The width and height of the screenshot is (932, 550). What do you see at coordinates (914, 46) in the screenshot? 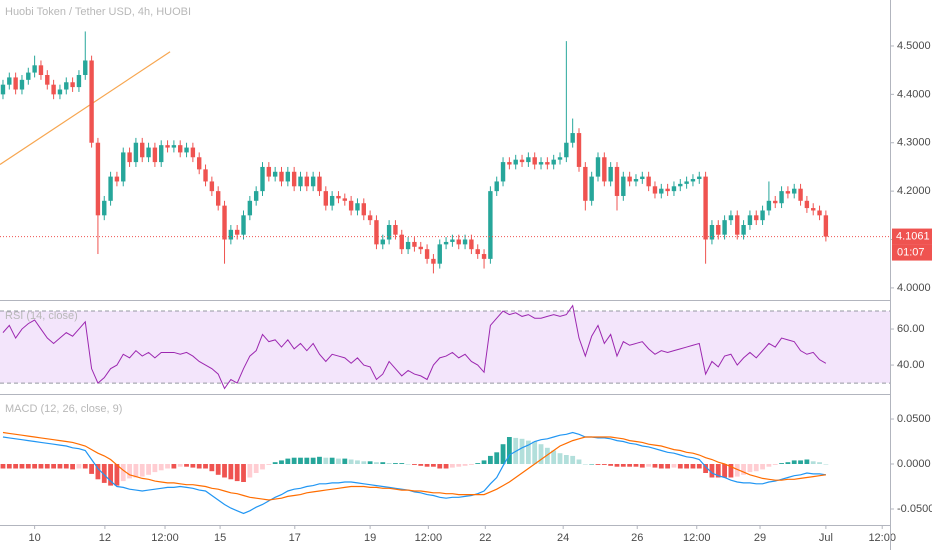
I see `y-tick-label: 4.5000` at bounding box center [914, 46].